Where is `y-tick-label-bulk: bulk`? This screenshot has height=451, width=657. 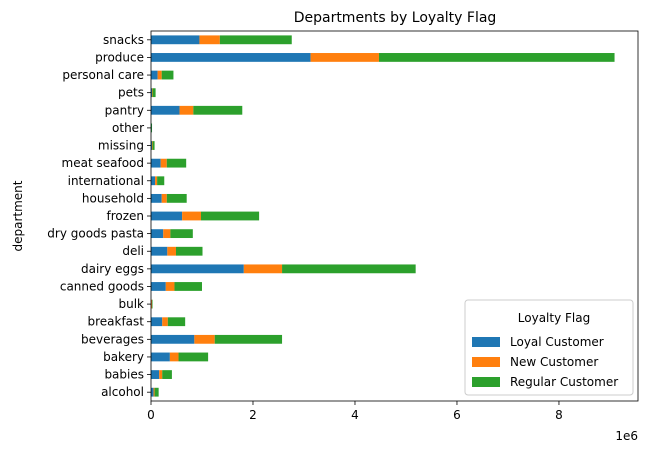 y-tick-label-bulk: bulk is located at coordinates (131, 304).